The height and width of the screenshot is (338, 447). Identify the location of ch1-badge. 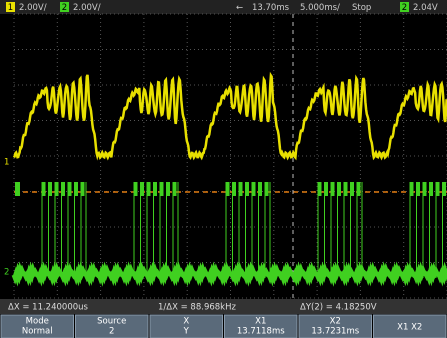
(10, 7).